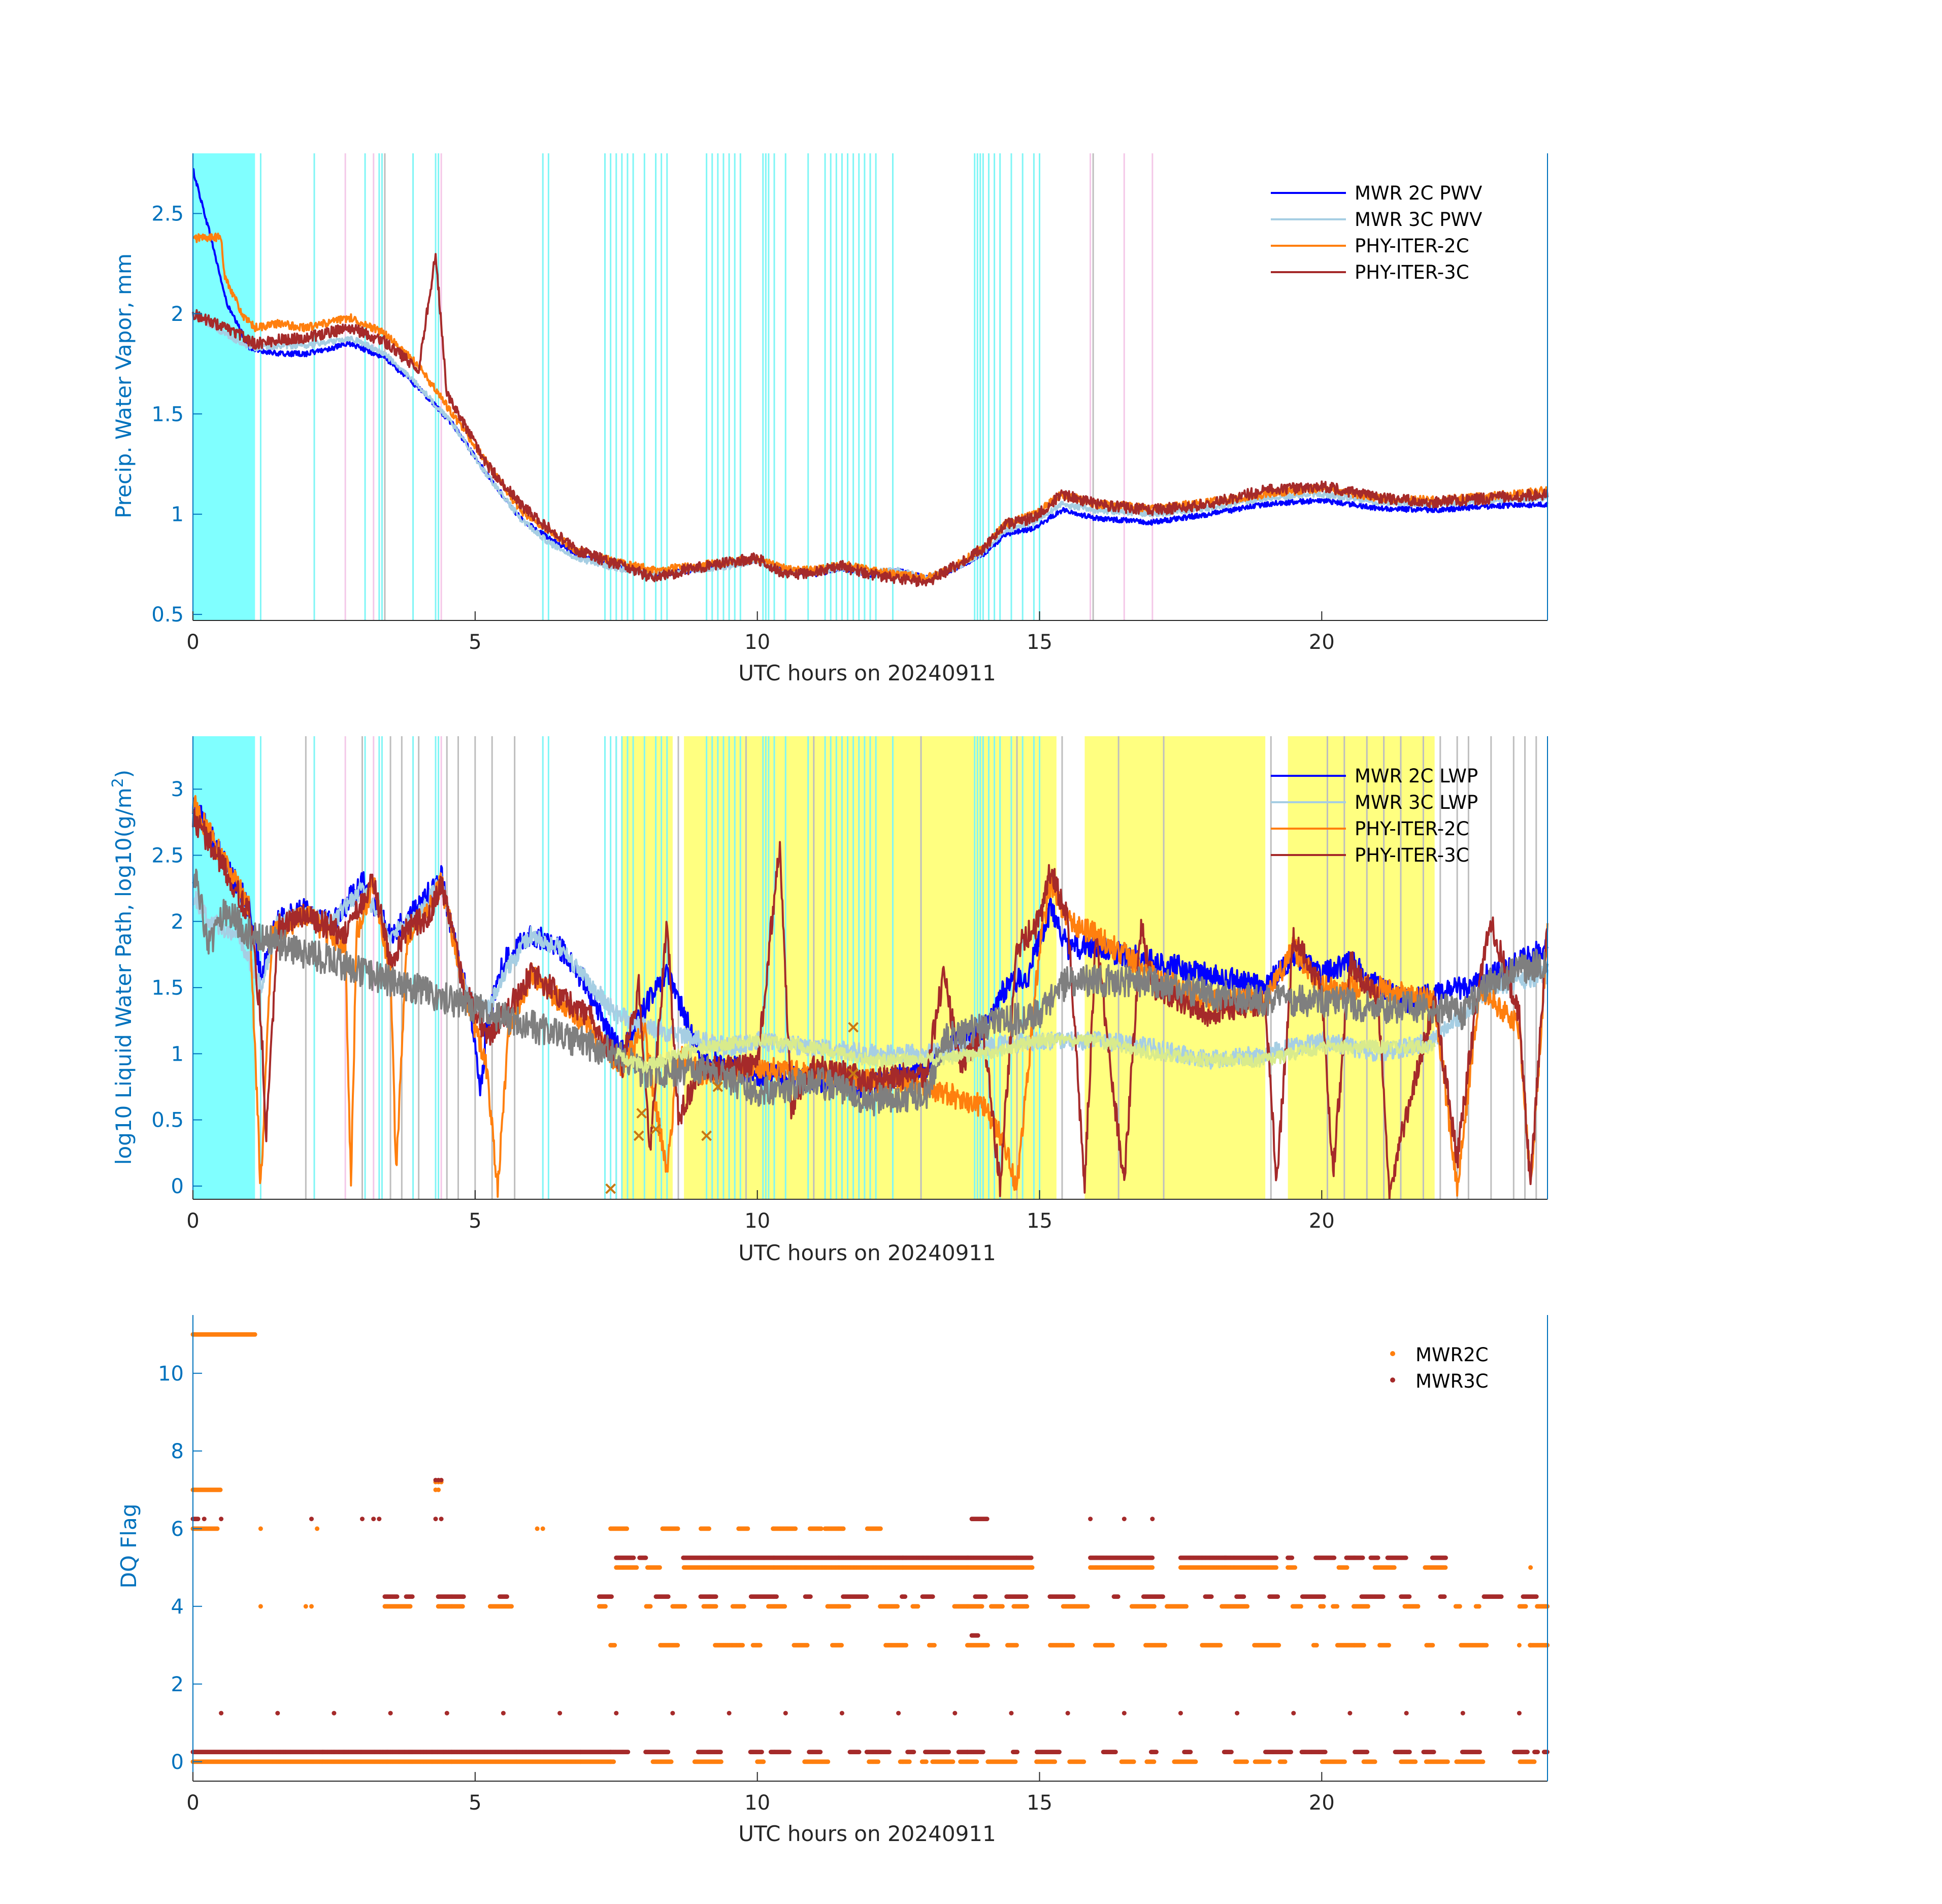 The image size is (1942, 1904). What do you see at coordinates (1025, 1053) in the screenshot?
I see `series-line-3c-model-light-` at bounding box center [1025, 1053].